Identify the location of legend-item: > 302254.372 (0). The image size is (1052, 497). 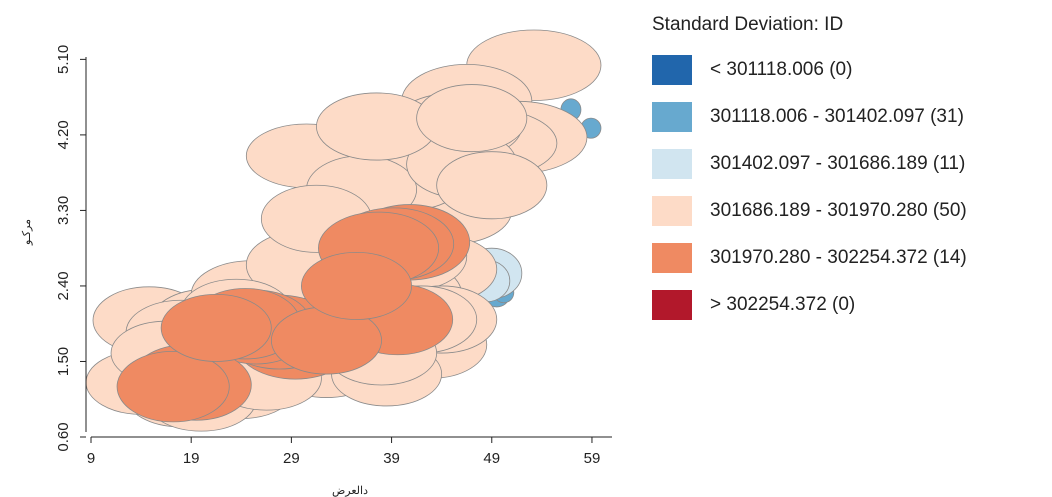
(847, 304).